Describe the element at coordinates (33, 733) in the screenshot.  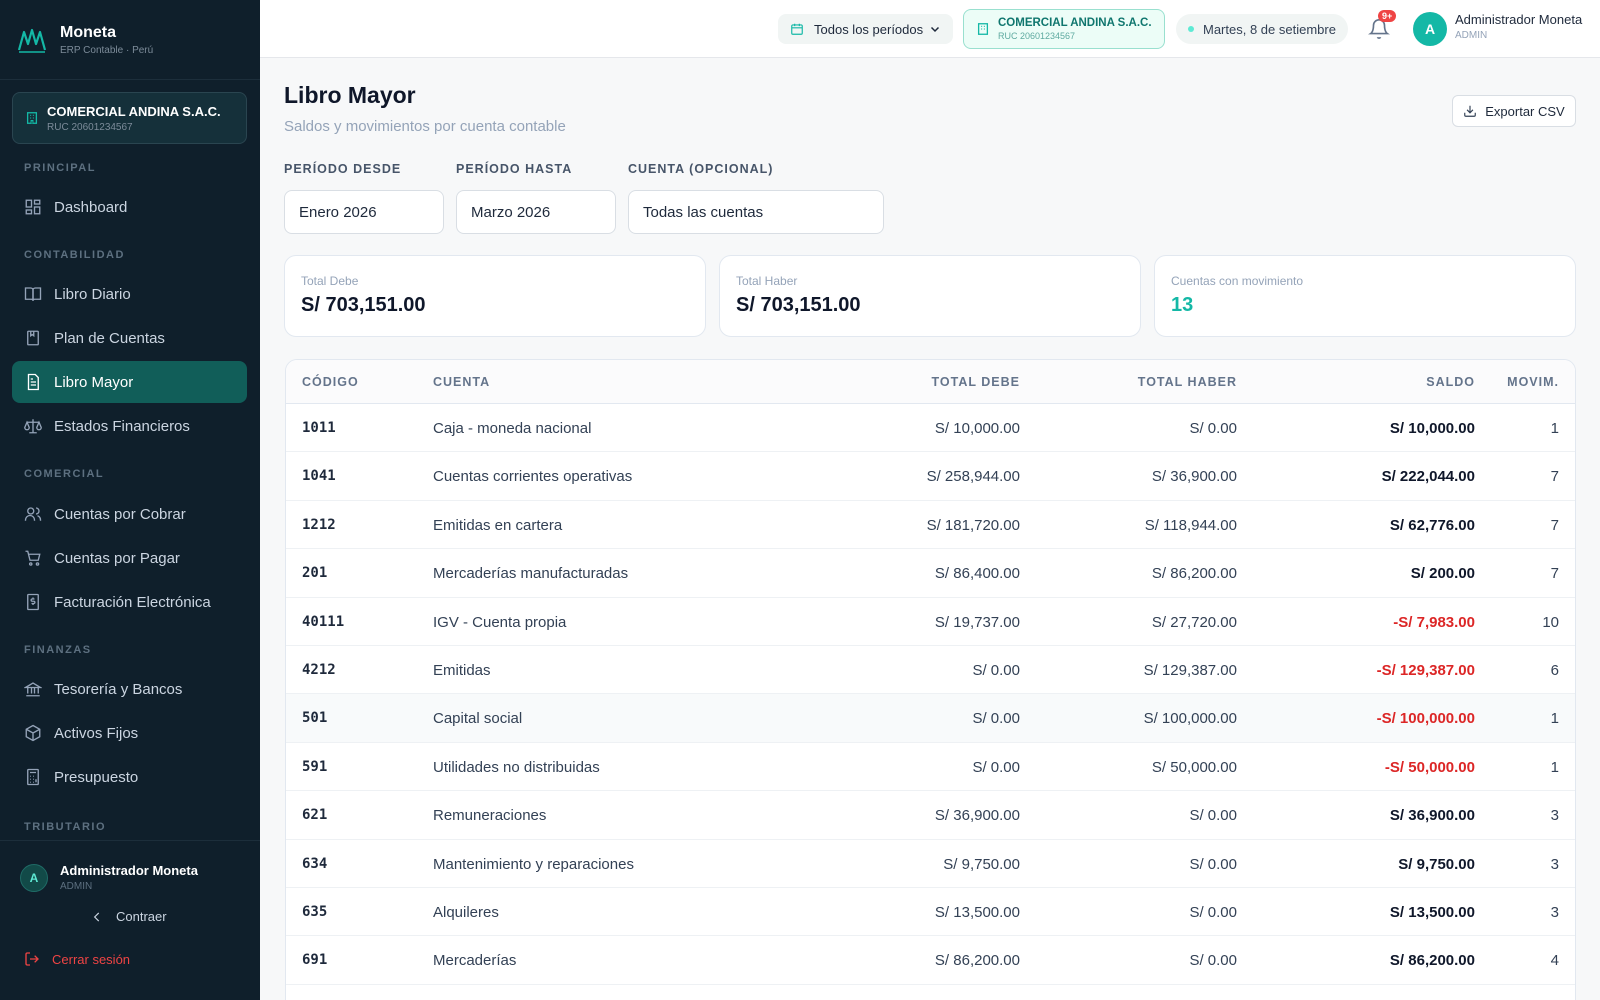
I see `box-icon` at that location.